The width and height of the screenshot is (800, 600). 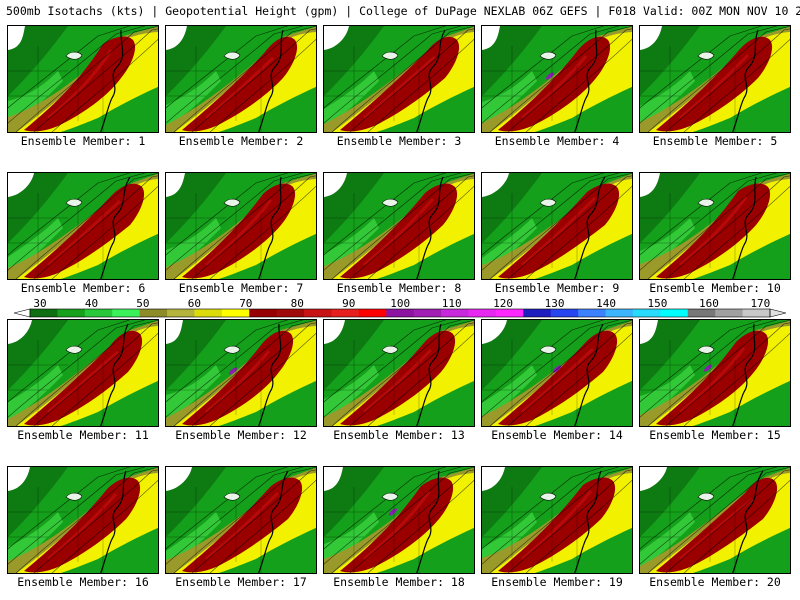 I want to click on ensemble-member-label: Ensemble Member: 2, so click(x=241, y=141).